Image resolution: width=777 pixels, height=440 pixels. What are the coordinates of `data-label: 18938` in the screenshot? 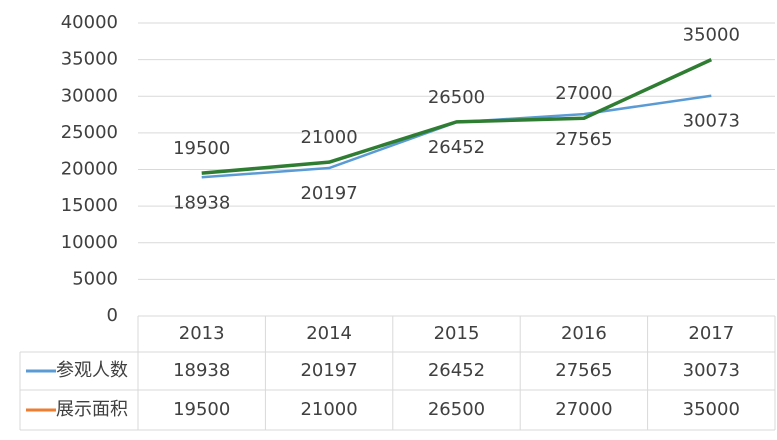 It's located at (201, 202).